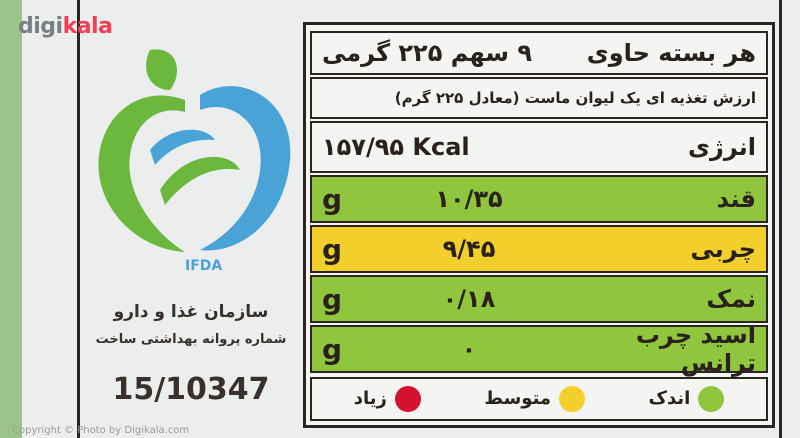 The width and height of the screenshot is (800, 438). I want to click on serving-row: هر بسته حاوی ۹ سهم ۲۲۵ گرمی, so click(539, 53).